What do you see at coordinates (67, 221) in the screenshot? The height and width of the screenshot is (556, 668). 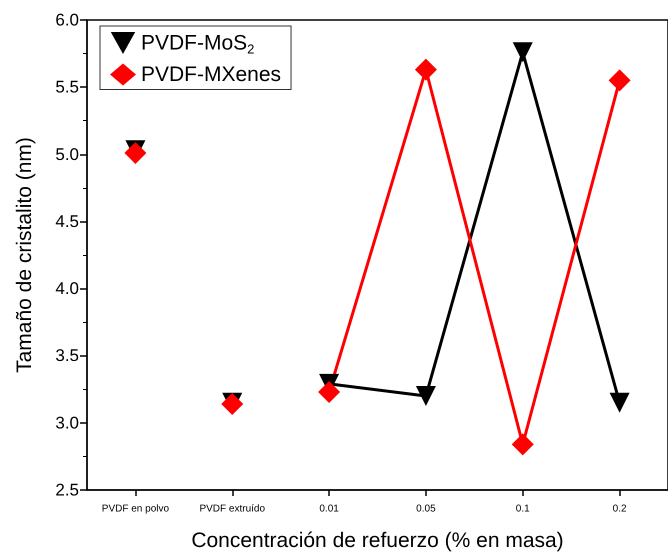 I see `y-tick-label: 4.5` at bounding box center [67, 221].